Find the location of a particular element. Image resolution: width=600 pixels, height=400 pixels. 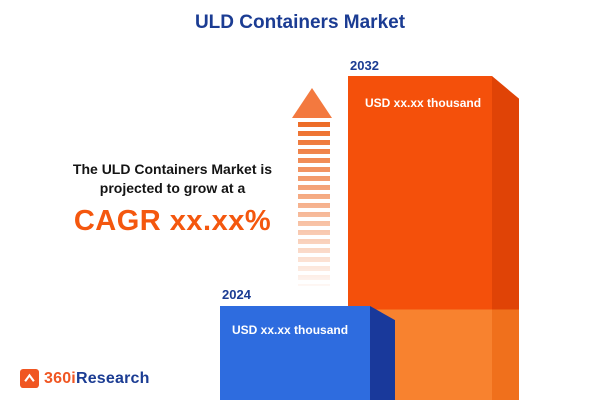

bar-2024: USD xx.xx thousand is located at coordinates (295, 353).